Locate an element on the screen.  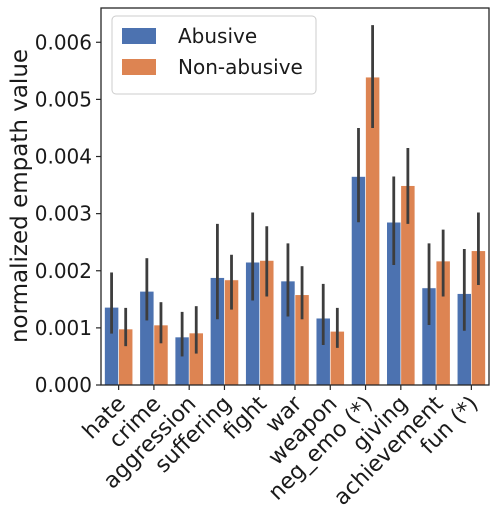
y-axis: 0.000 0.001 0.002 0.003 0.004 0.005 0.006 is located at coordinates (68, 213).